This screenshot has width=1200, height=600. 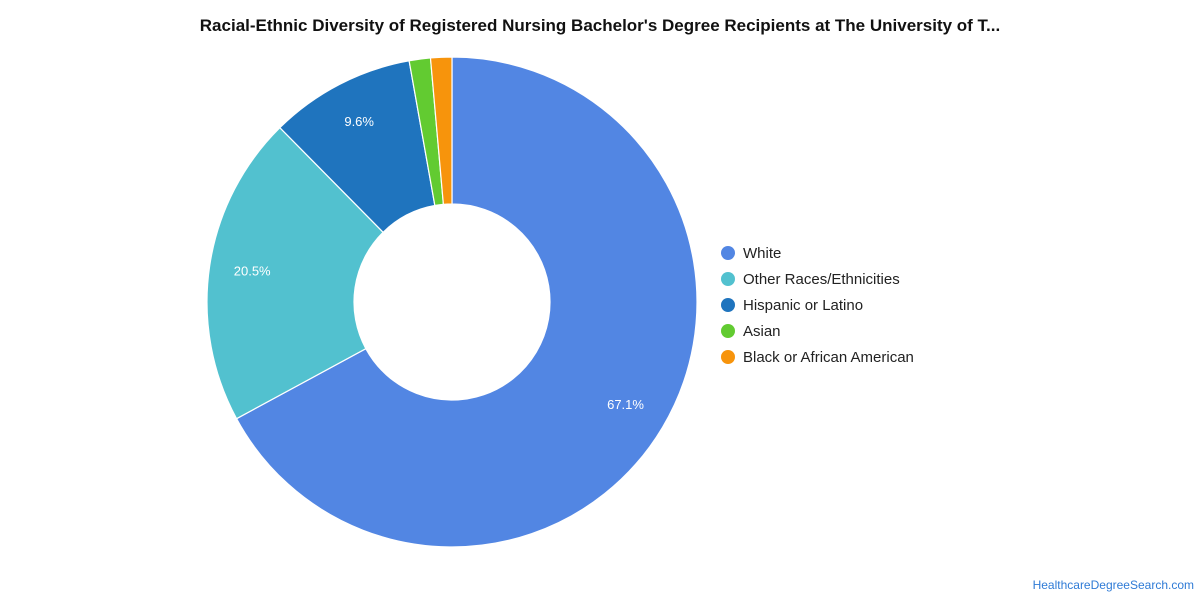 I want to click on slice-value-label: 20.5%, so click(x=252, y=271).